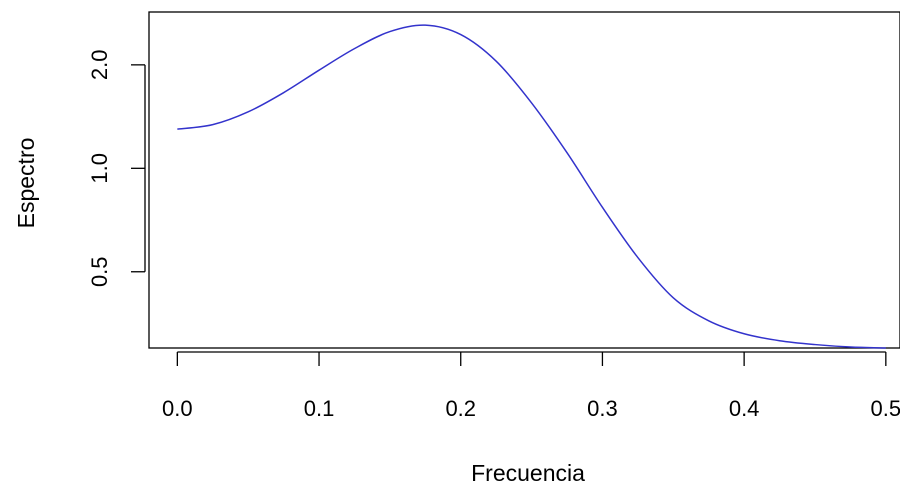 The width and height of the screenshot is (900, 487). I want to click on y-tick-label: 2.0, so click(99, 65).